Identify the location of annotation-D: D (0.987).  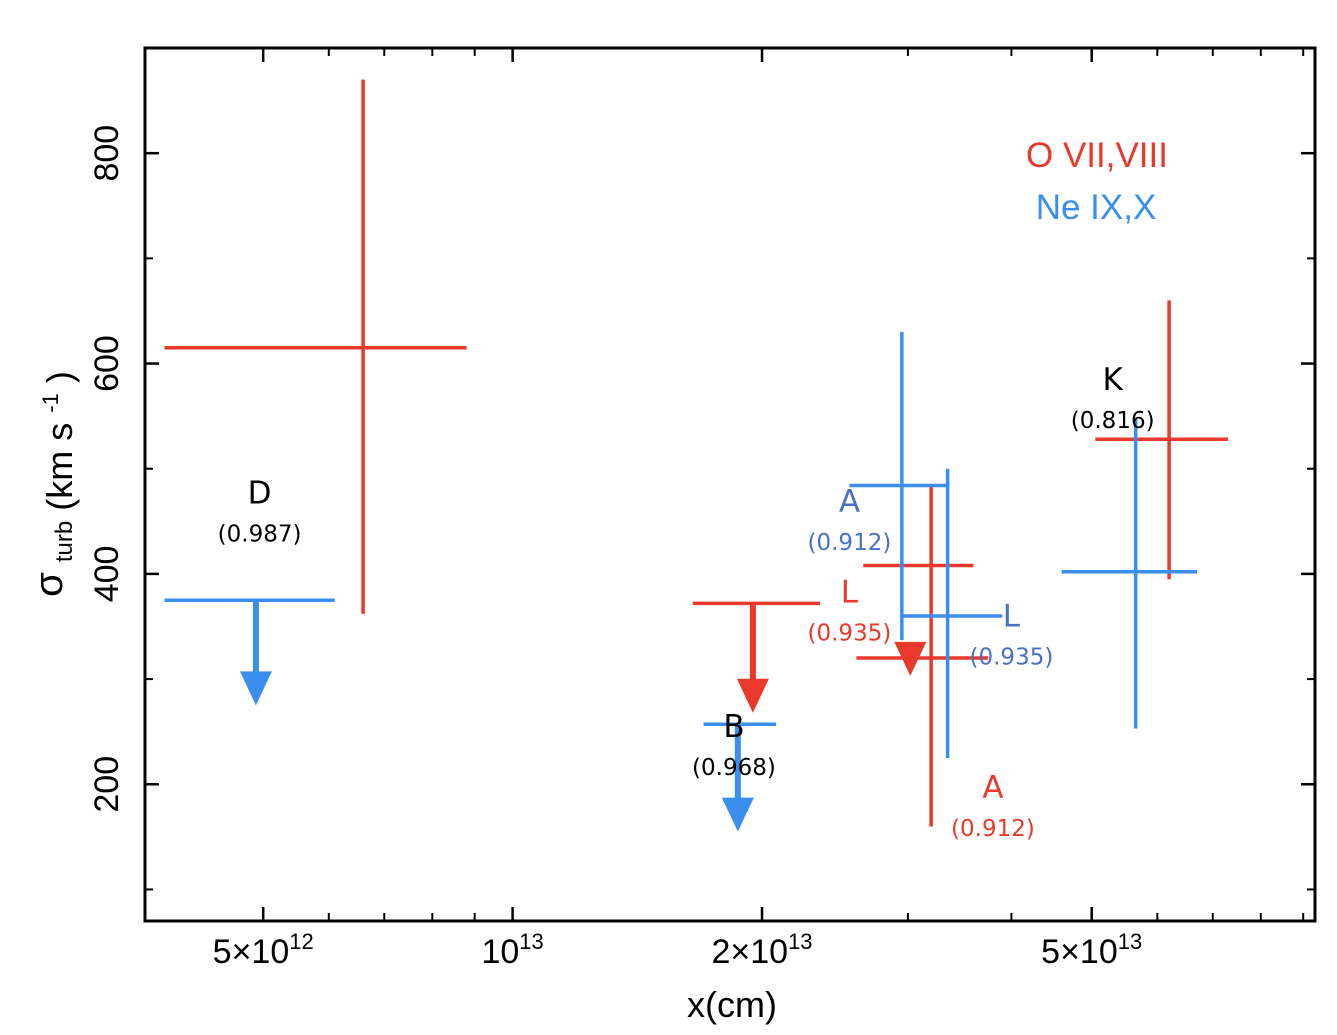
(260, 511).